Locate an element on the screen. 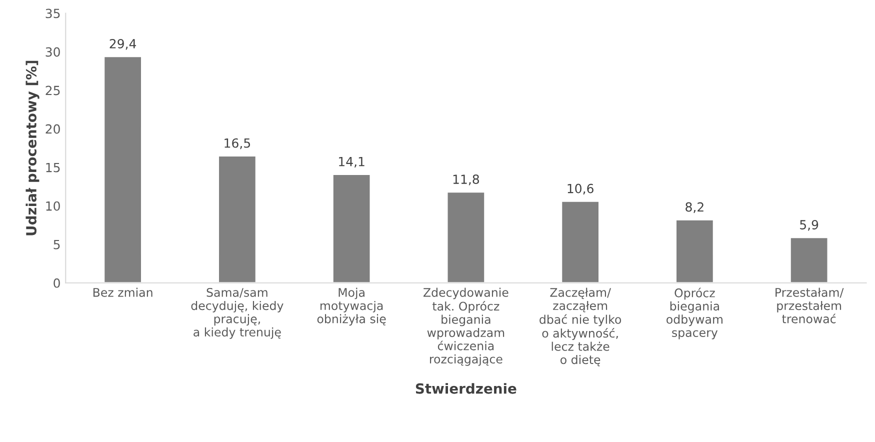 This screenshot has height=442, width=875. y-tick-label: 0 is located at coordinates (57, 283).